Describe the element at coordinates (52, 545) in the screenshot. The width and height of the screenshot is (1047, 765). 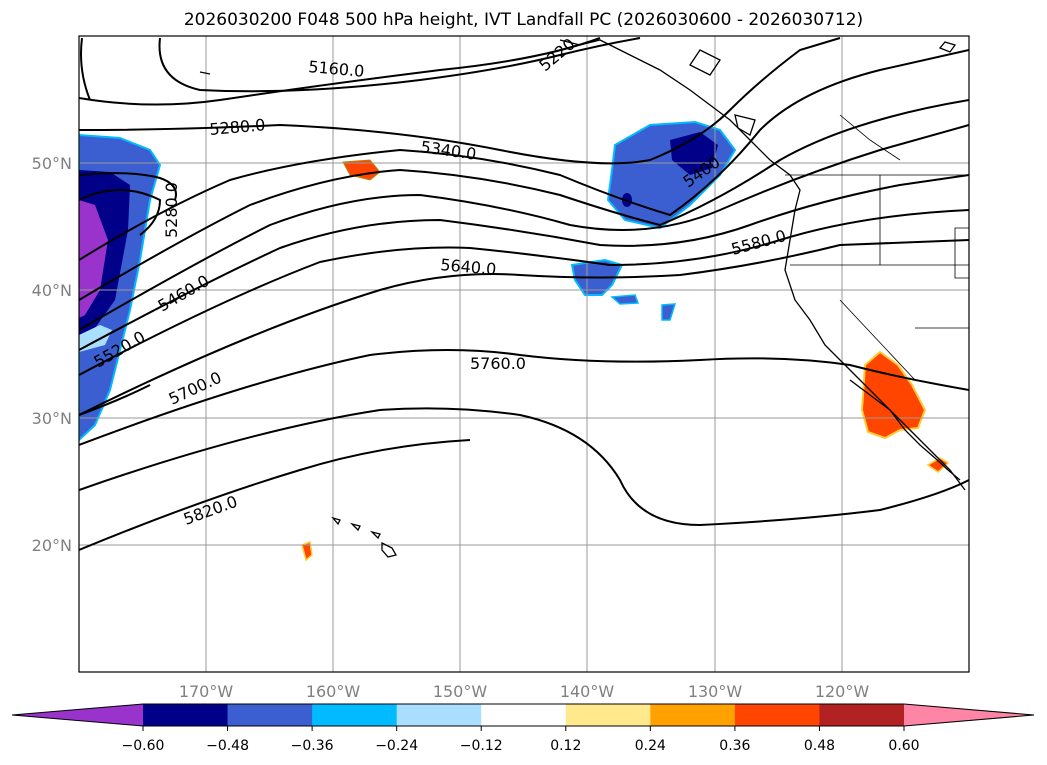
I see `lat-label: 20°N` at that location.